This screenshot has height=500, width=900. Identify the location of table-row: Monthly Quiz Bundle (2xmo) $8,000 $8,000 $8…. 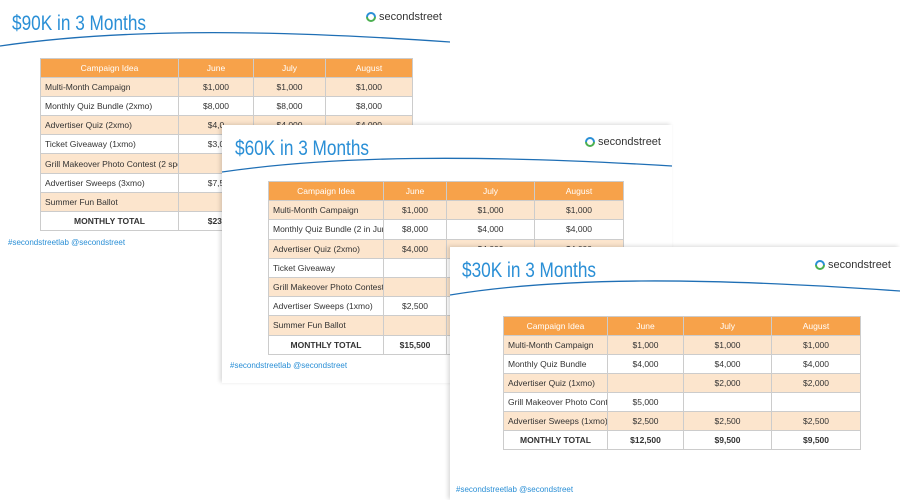
(227, 107).